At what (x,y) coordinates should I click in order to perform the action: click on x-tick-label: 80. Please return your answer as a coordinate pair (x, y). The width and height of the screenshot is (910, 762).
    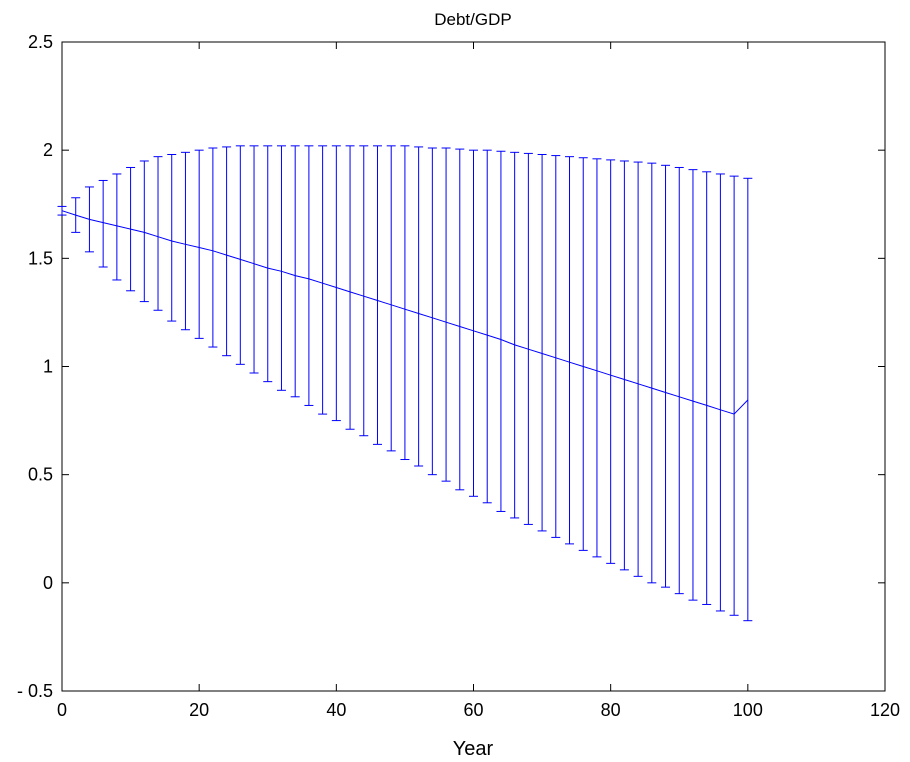
    Looking at the image, I should click on (611, 710).